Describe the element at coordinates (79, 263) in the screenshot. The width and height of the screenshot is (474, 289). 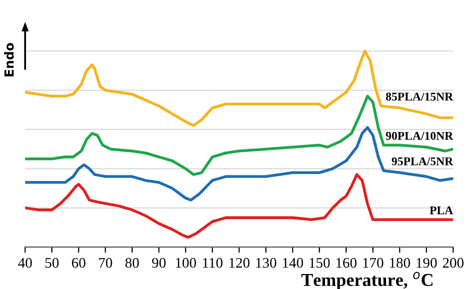
I see `x-tick-label: 60` at that location.